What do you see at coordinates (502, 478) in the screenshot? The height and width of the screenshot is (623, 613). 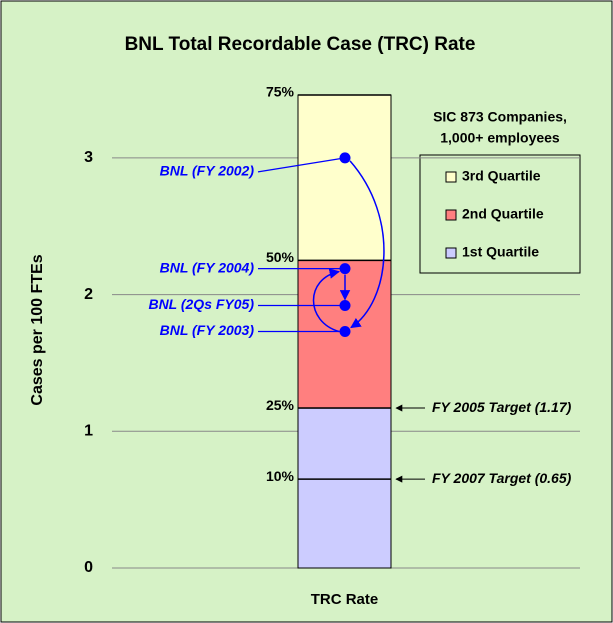 I see `target-label: FY 2007 Target (0.65)` at bounding box center [502, 478].